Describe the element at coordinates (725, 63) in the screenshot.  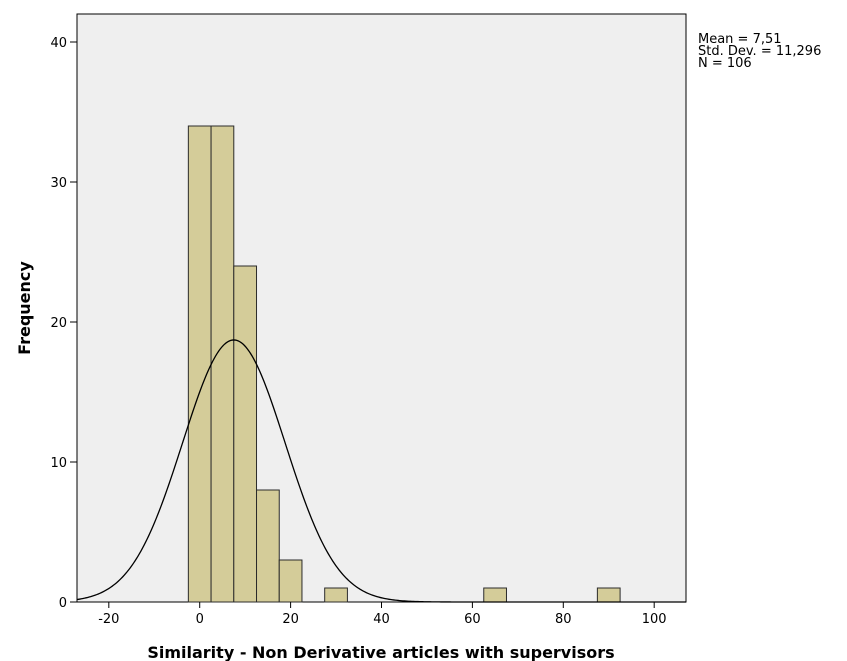
I see `stat-n: N = 106` at that location.